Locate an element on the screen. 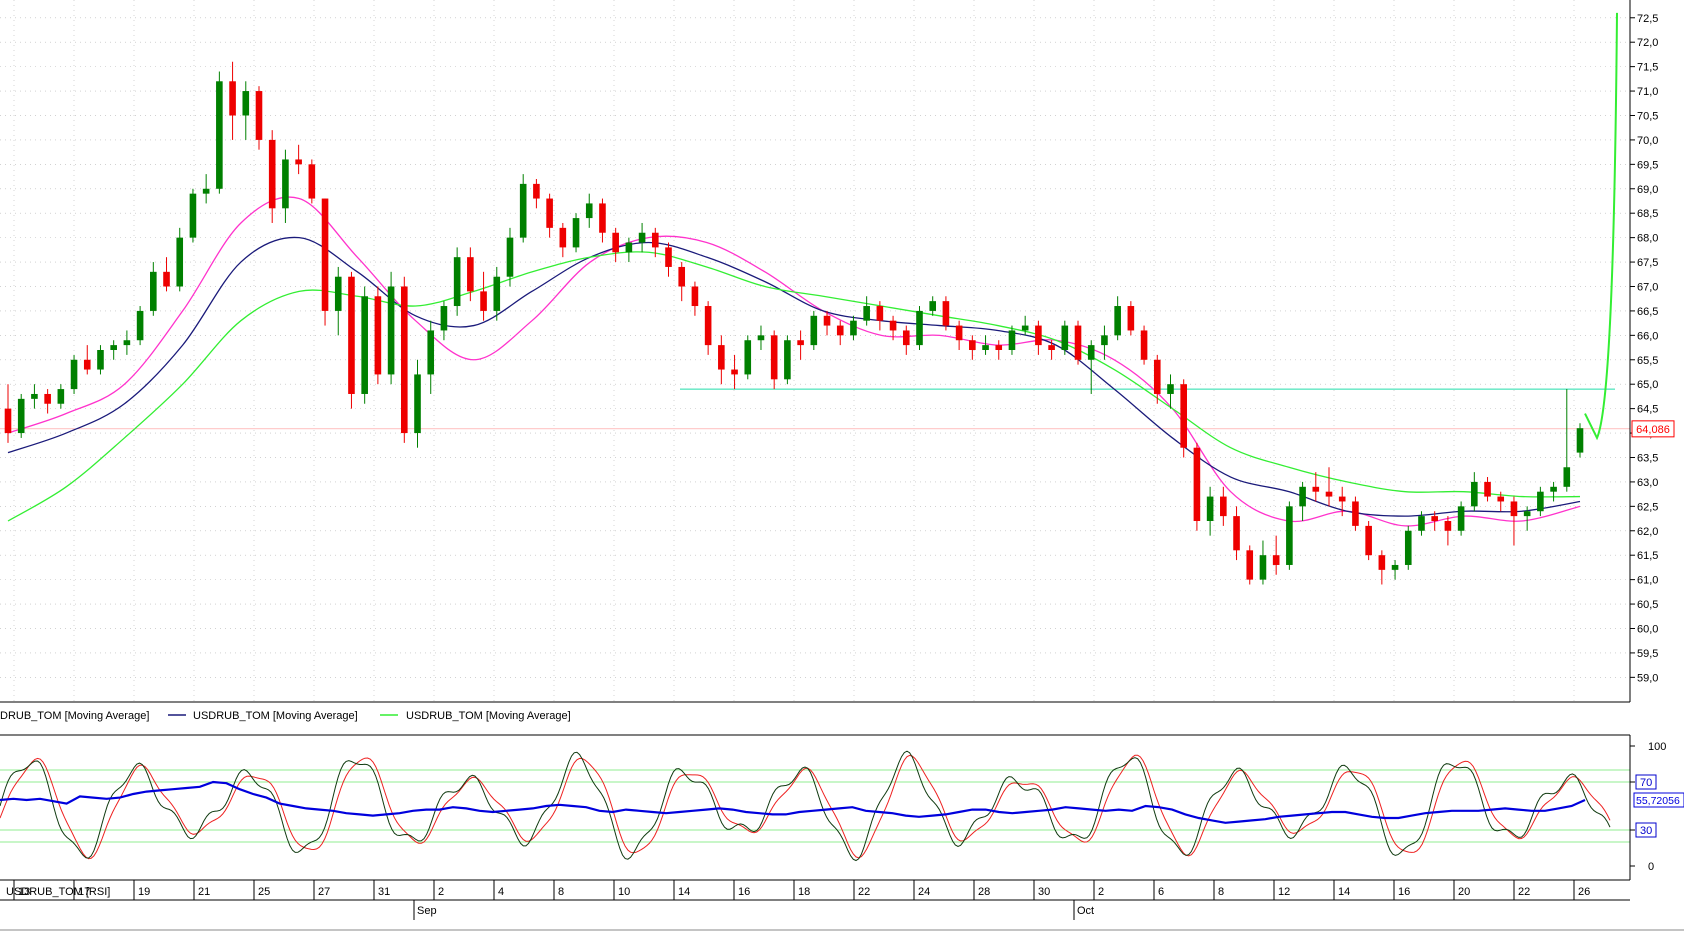  date-tick-label: 6 is located at coordinates (1161, 892).